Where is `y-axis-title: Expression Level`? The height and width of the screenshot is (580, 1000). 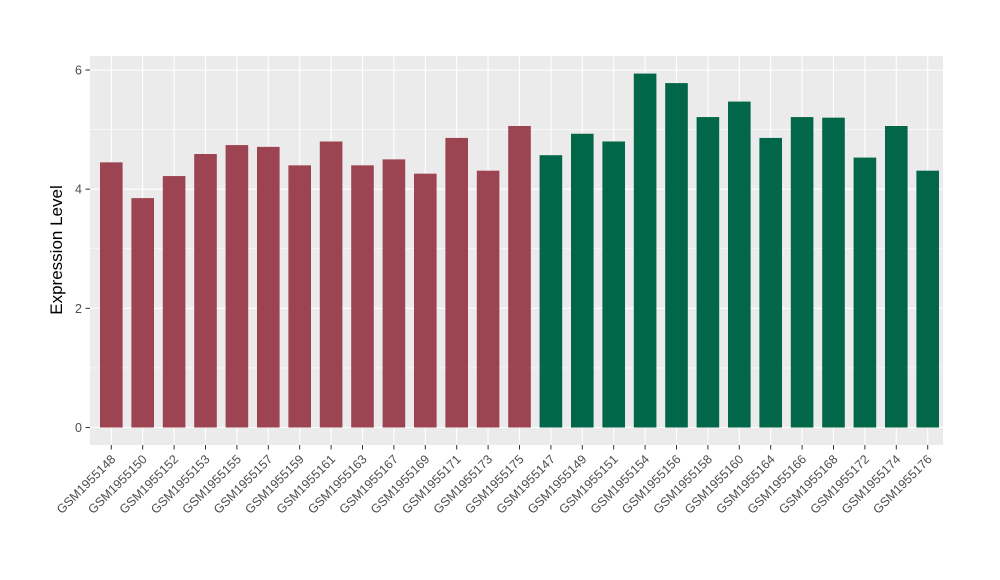 y-axis-title: Expression Level is located at coordinates (56, 250).